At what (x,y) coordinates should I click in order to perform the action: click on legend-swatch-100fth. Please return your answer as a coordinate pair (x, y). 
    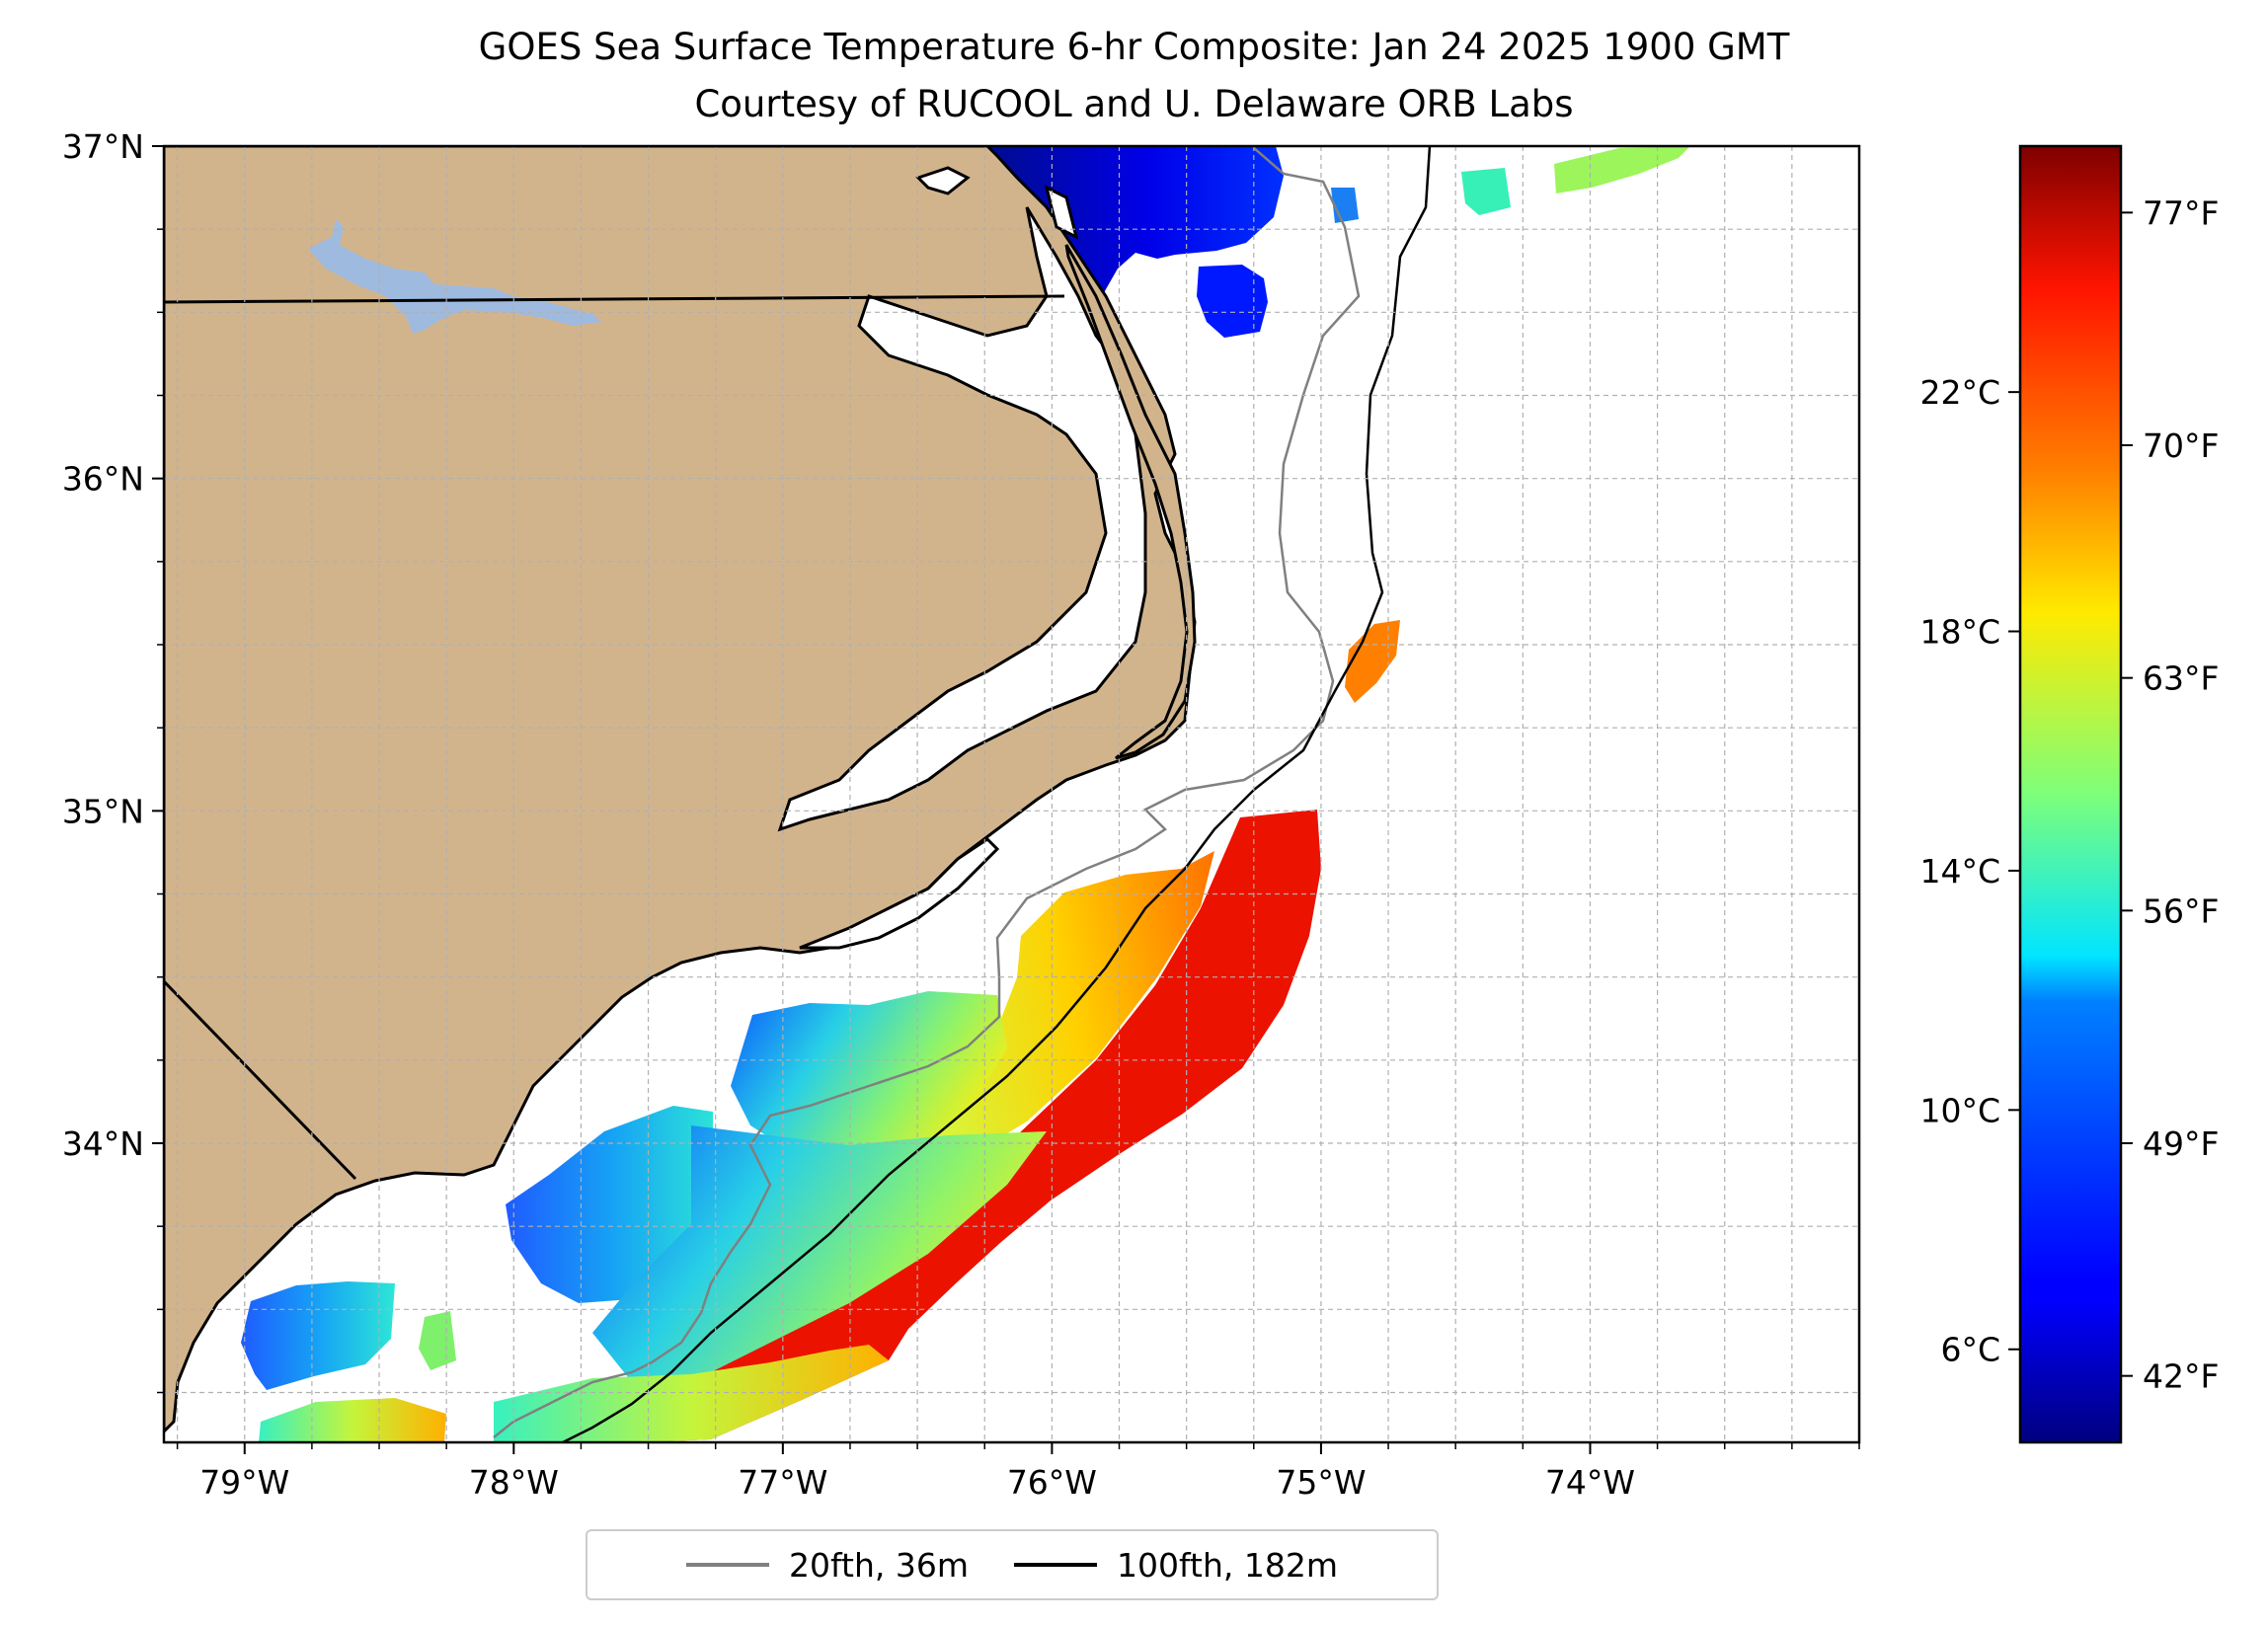
    Looking at the image, I should click on (1055, 1565).